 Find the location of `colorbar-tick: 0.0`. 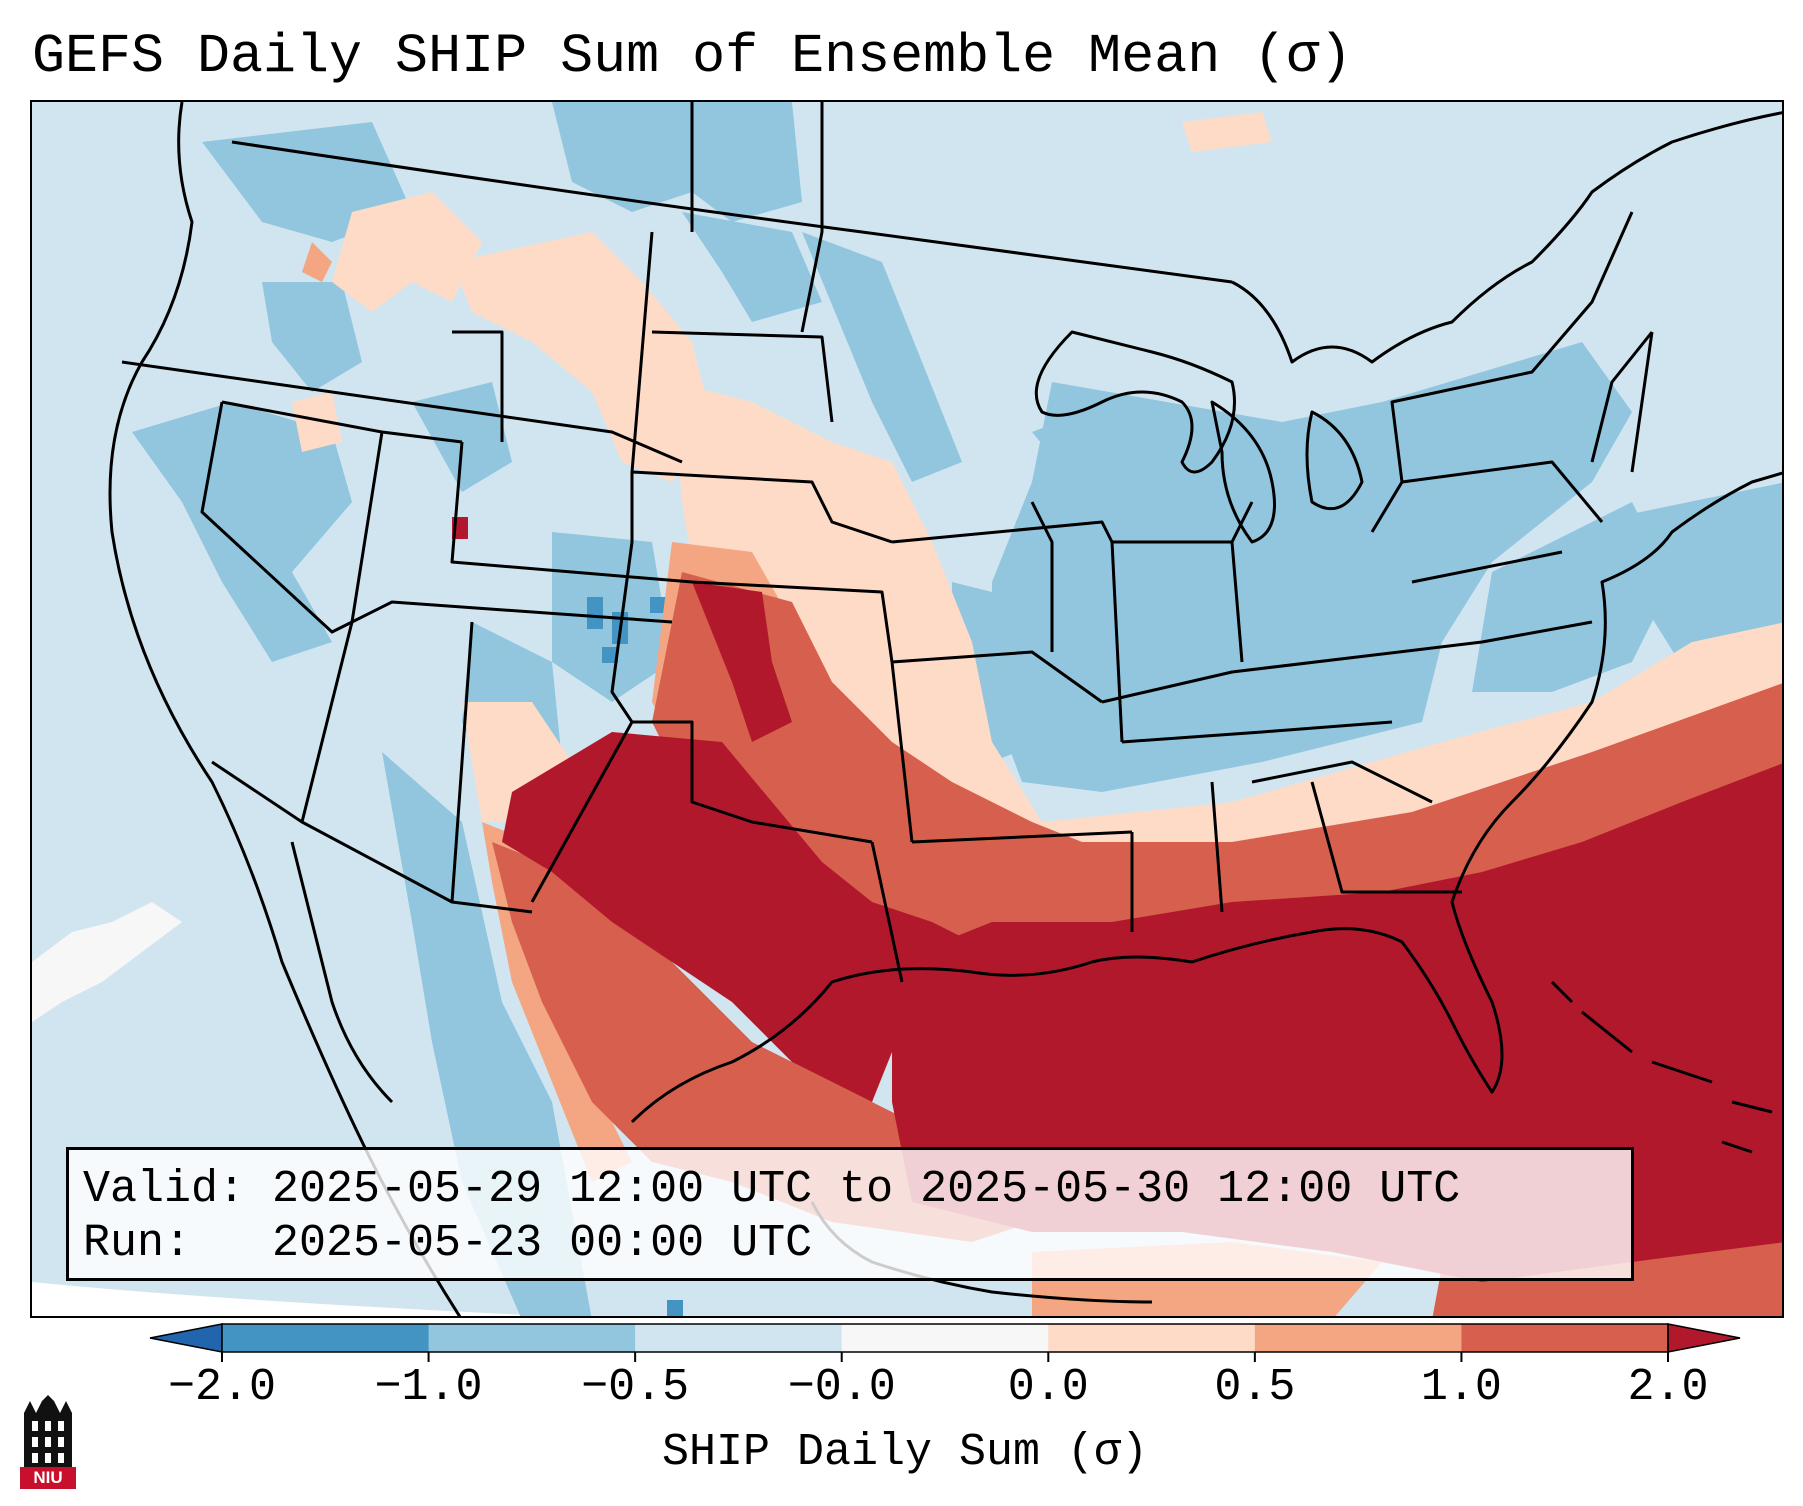

colorbar-tick: 0.0 is located at coordinates (1048, 1387).